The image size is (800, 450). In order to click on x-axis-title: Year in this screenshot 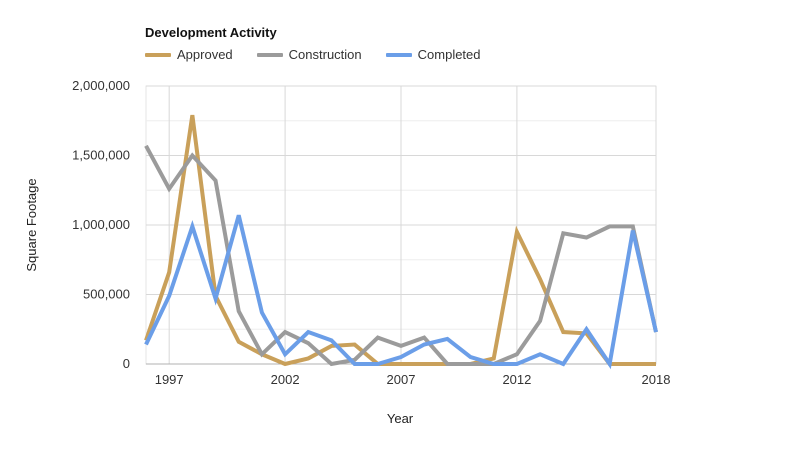, I will do `click(400, 418)`.